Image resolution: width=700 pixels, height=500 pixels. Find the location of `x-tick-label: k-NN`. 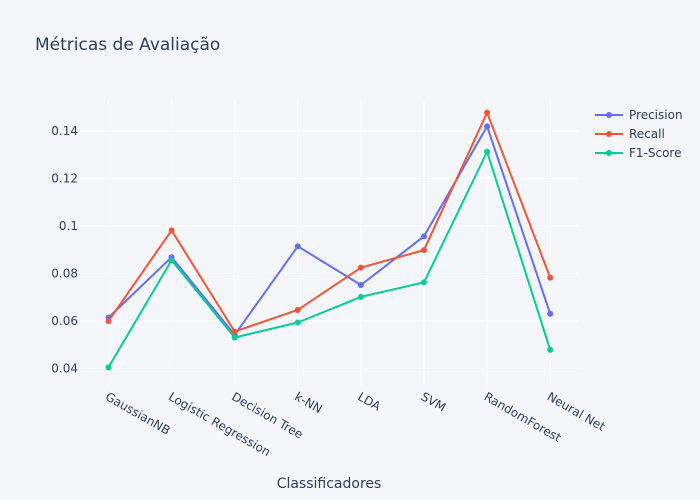

x-tick-label: k-NN is located at coordinates (308, 402).